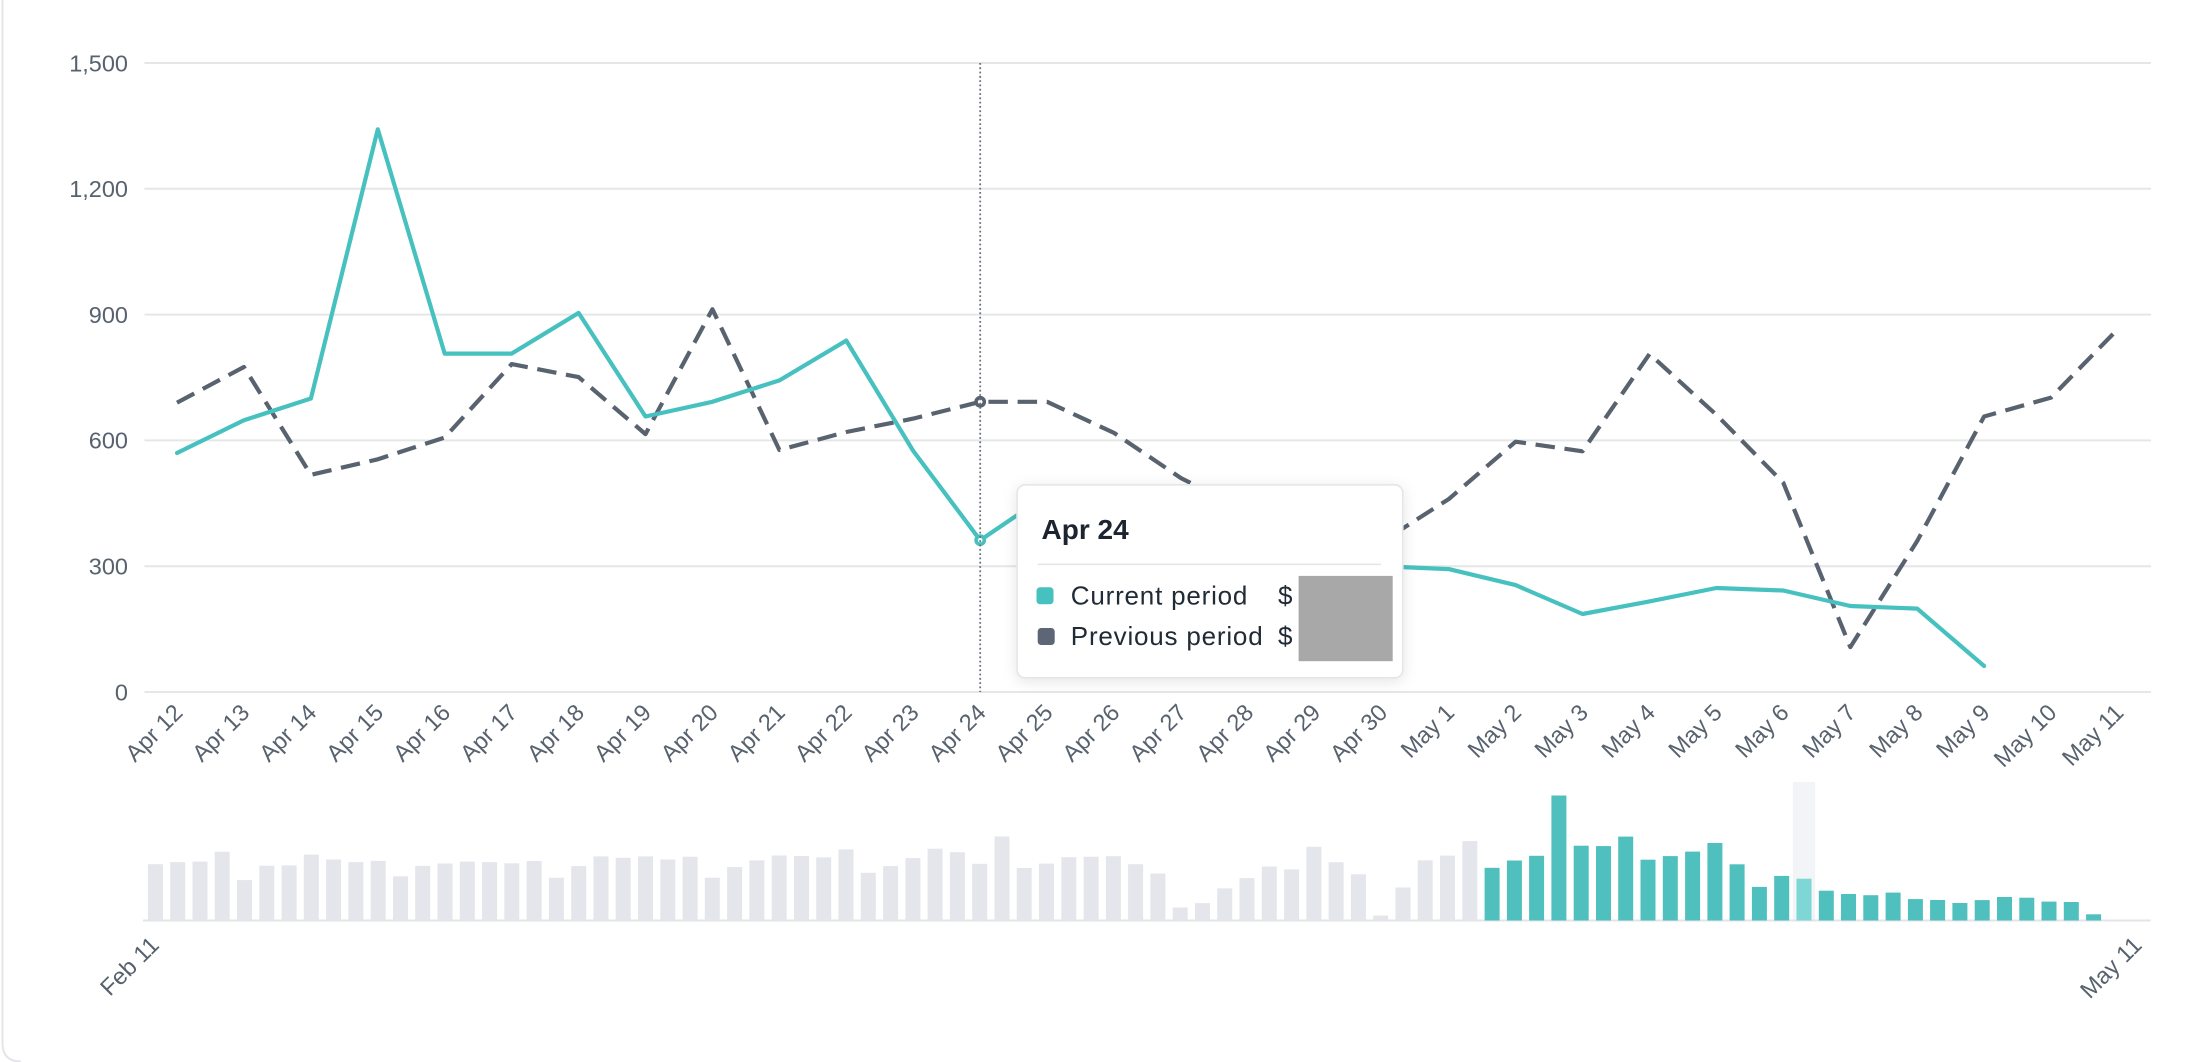 This screenshot has width=2194, height=1062. Describe the element at coordinates (622, 732) in the screenshot. I see `svg-text: Apr 19` at that location.